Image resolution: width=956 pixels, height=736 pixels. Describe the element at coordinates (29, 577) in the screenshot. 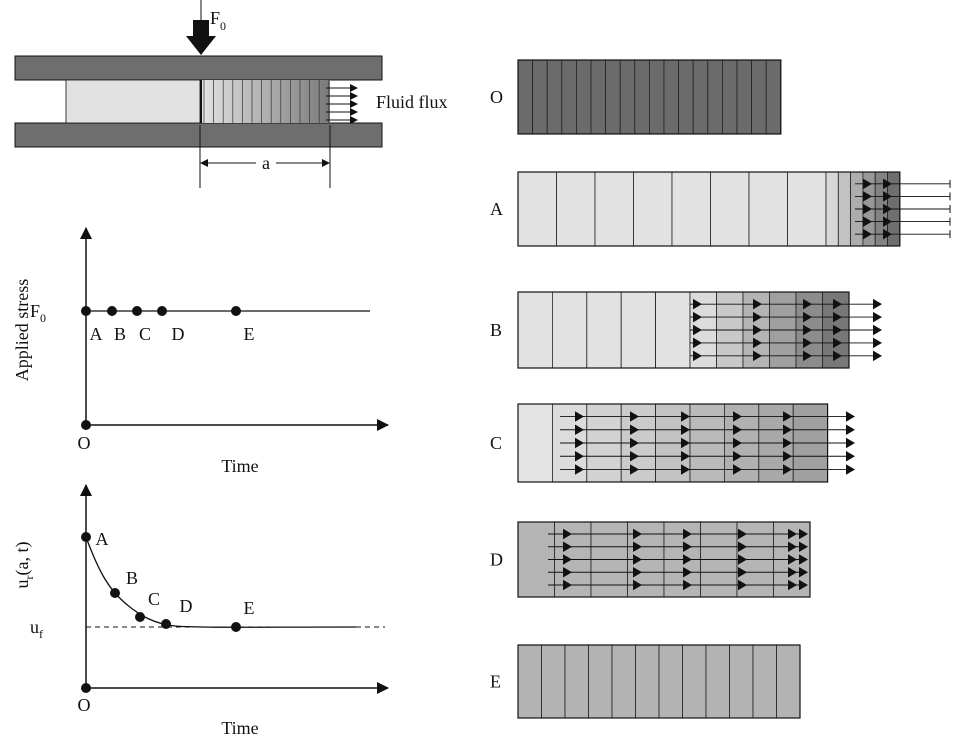

I see `label-sub: r` at that location.